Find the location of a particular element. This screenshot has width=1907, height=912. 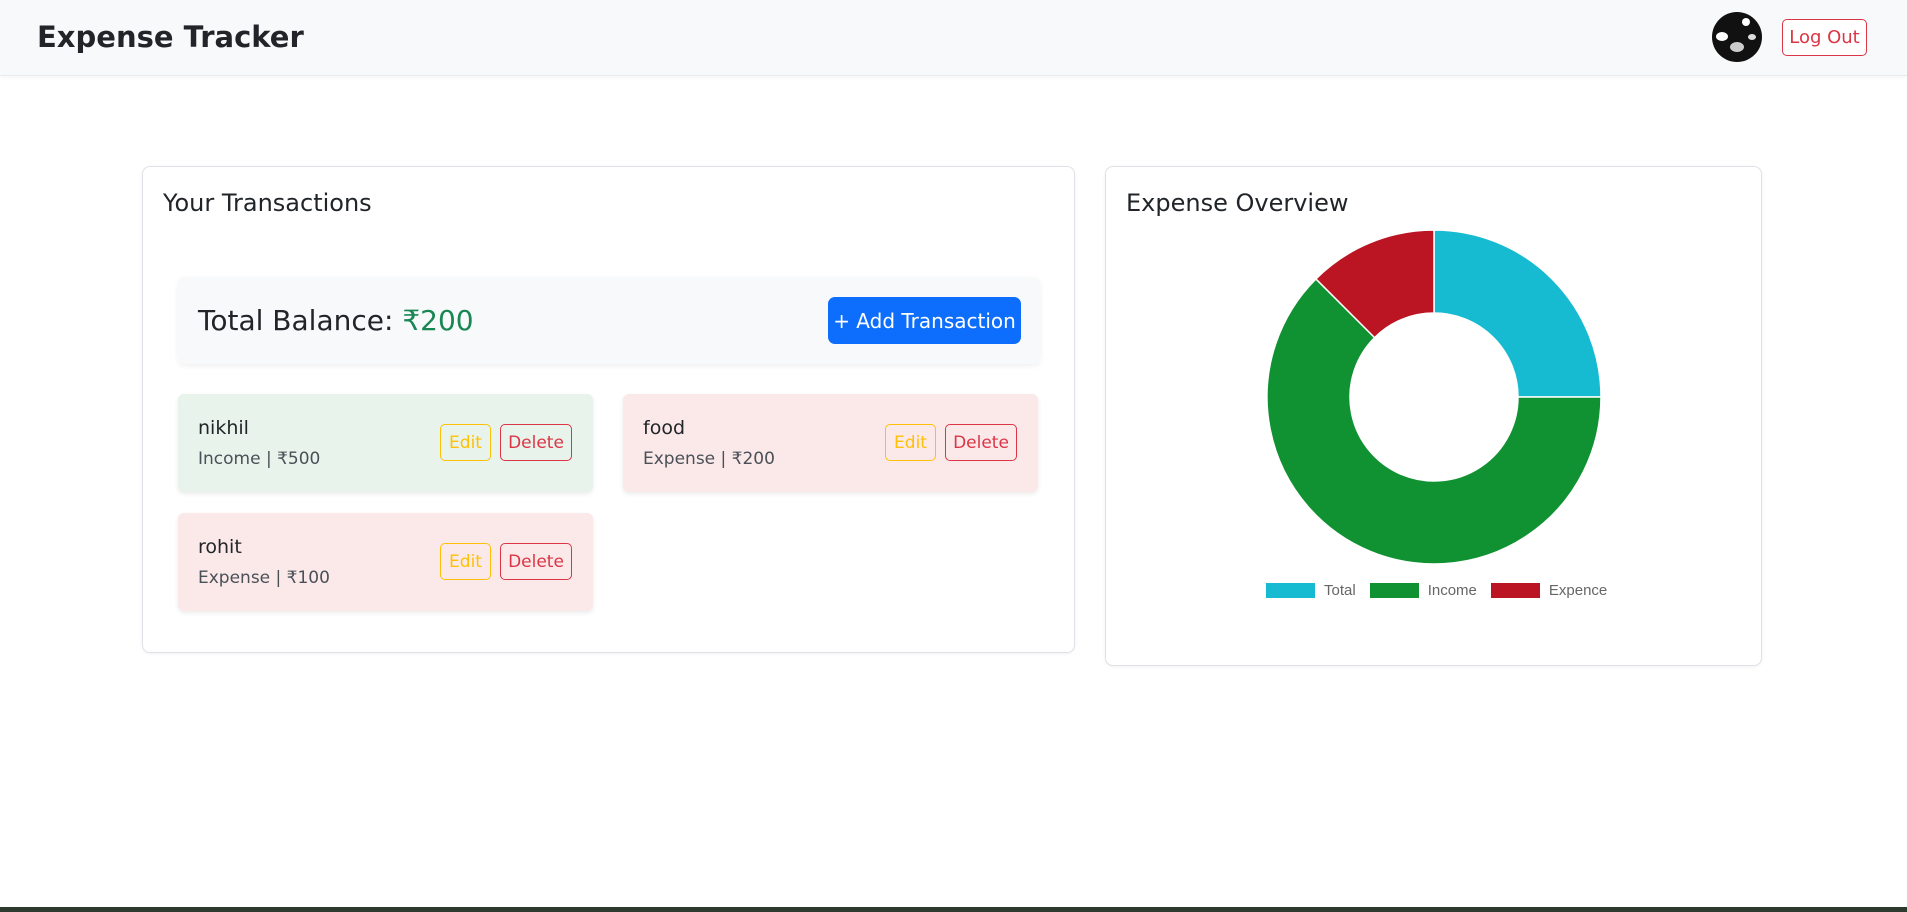

legend-label: Total is located at coordinates (1340, 590).